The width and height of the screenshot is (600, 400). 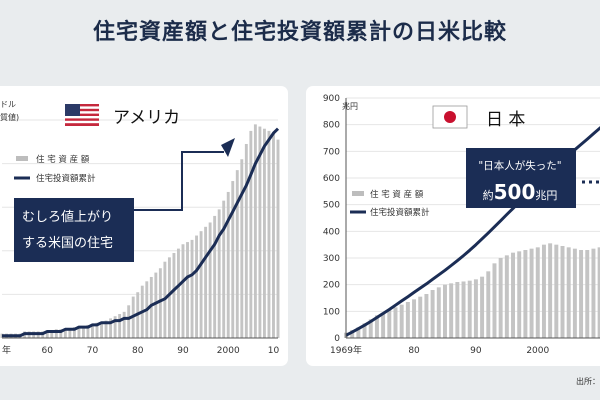 I want to click on jp-y-tick-label: 200, so click(x=331, y=286).